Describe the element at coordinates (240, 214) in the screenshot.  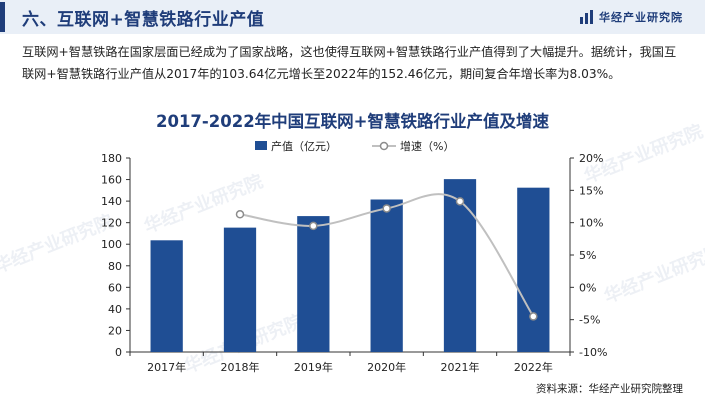
I see `growth-point-2018年` at that location.